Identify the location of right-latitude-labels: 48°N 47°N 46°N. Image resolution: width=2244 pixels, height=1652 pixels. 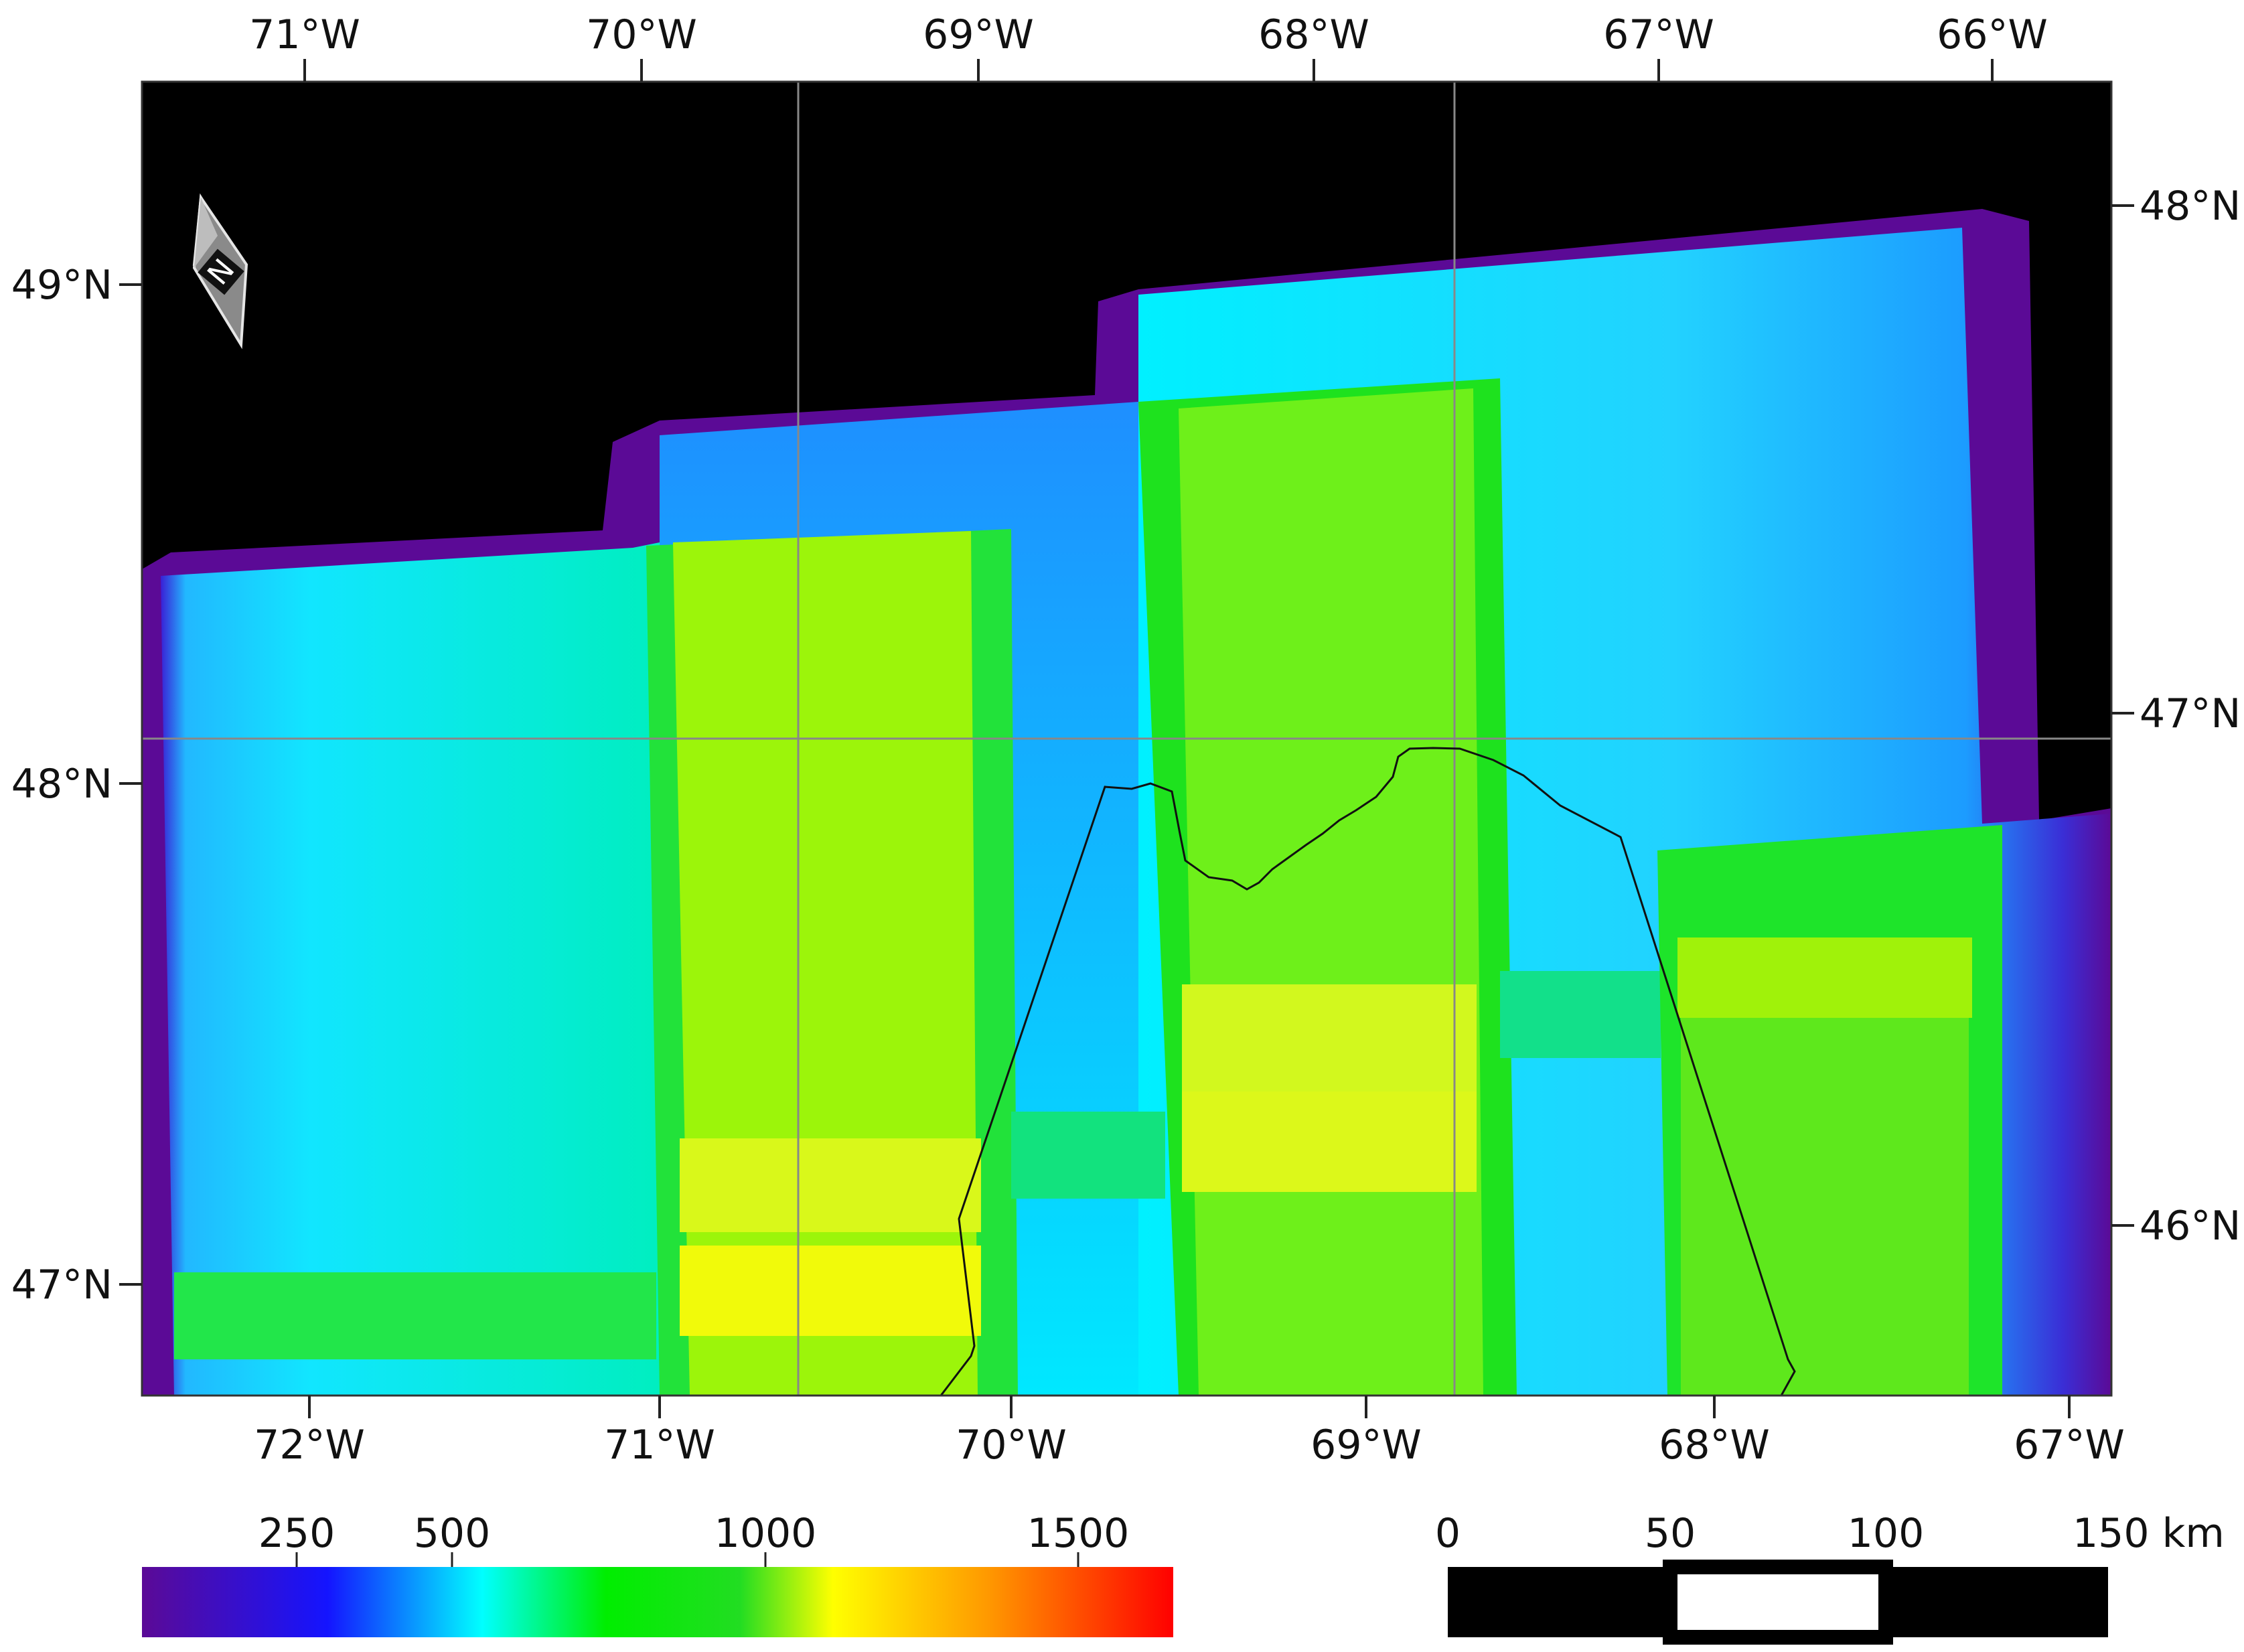
(2191, 716).